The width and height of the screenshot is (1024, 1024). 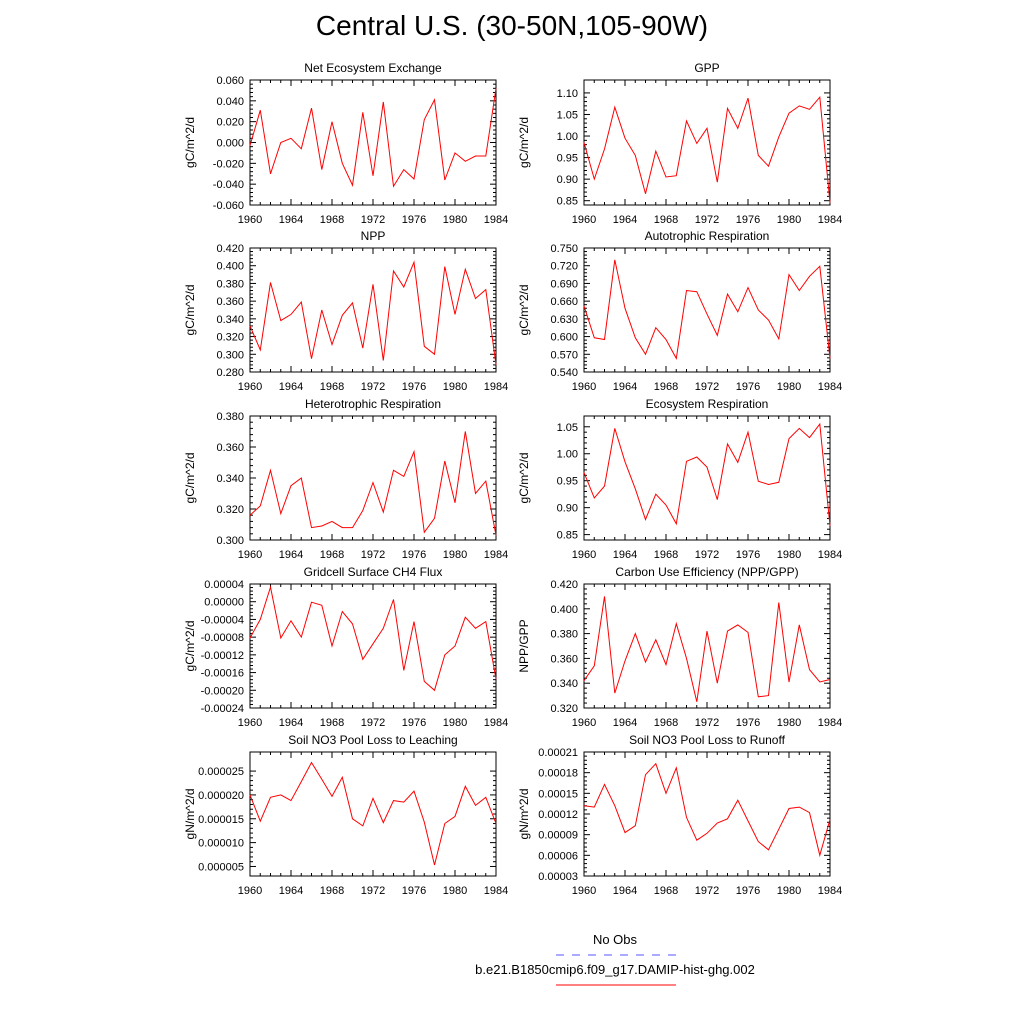 What do you see at coordinates (222, 674) in the screenshot?
I see `y-tick-label-6: -0.00016` at bounding box center [222, 674].